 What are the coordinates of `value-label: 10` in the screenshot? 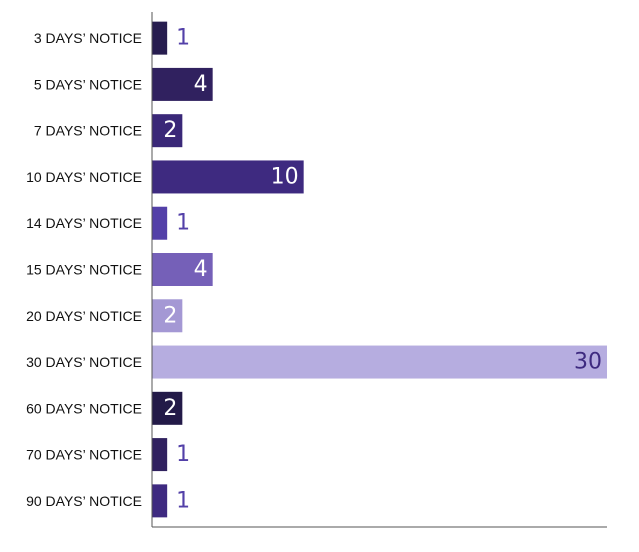 It's located at (285, 176).